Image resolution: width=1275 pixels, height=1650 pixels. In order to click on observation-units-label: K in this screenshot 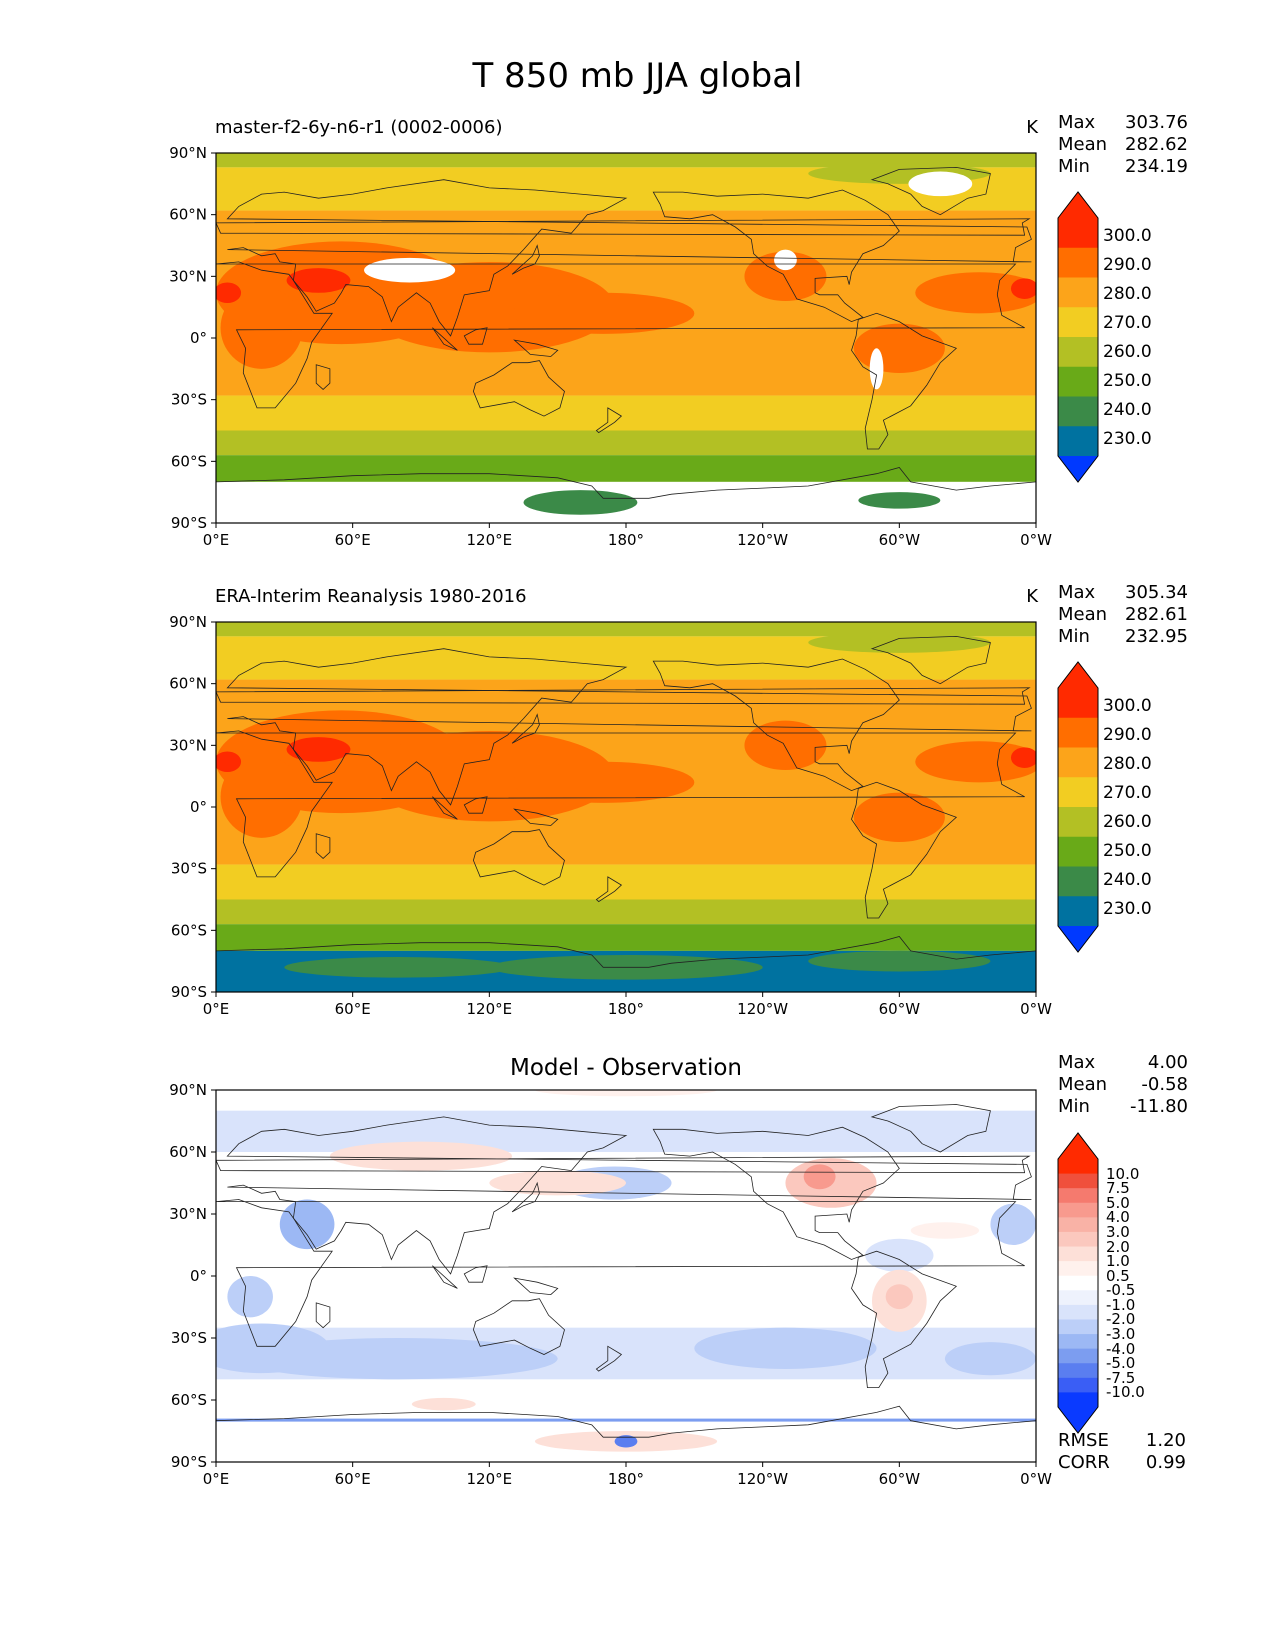, I will do `click(1032, 596)`.